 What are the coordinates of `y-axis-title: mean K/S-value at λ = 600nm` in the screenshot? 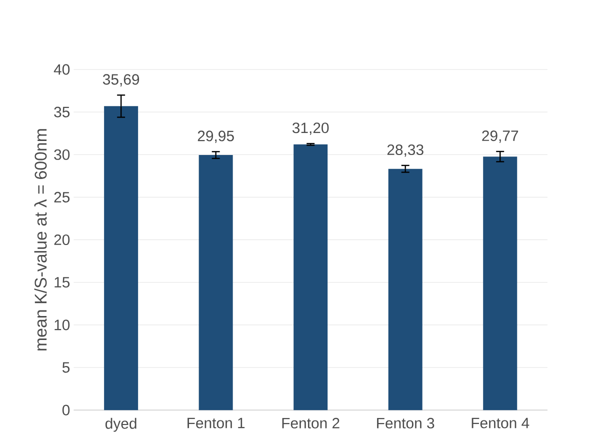 It's located at (40, 239).